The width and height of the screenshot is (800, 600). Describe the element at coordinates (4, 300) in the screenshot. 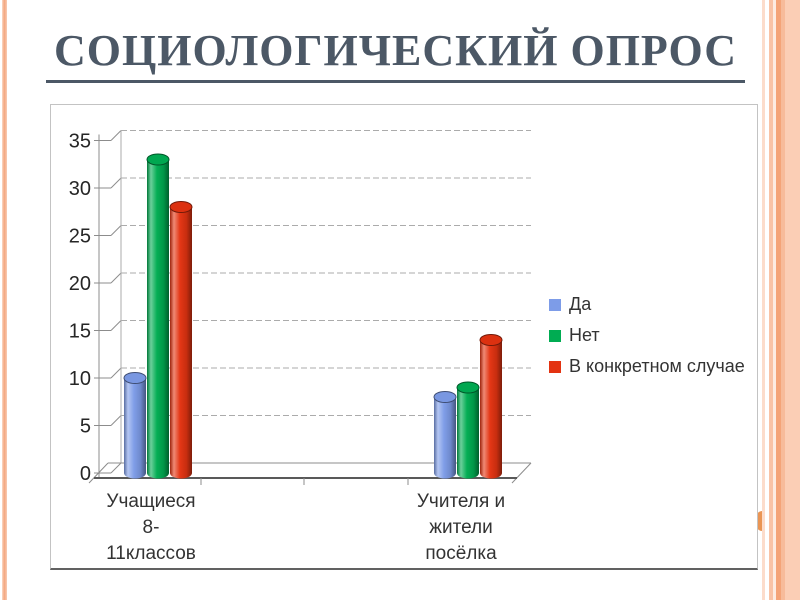

I see `left-accent-border` at that location.